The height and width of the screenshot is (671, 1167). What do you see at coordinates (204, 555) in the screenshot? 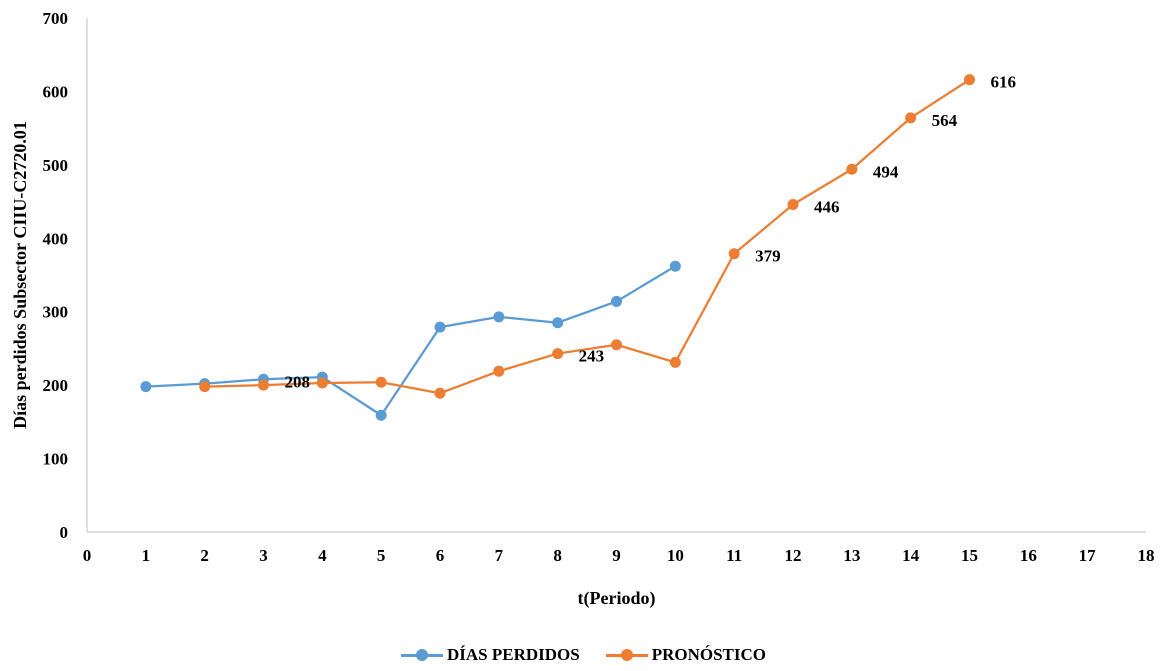
I see `x-tick-label: 2` at bounding box center [204, 555].